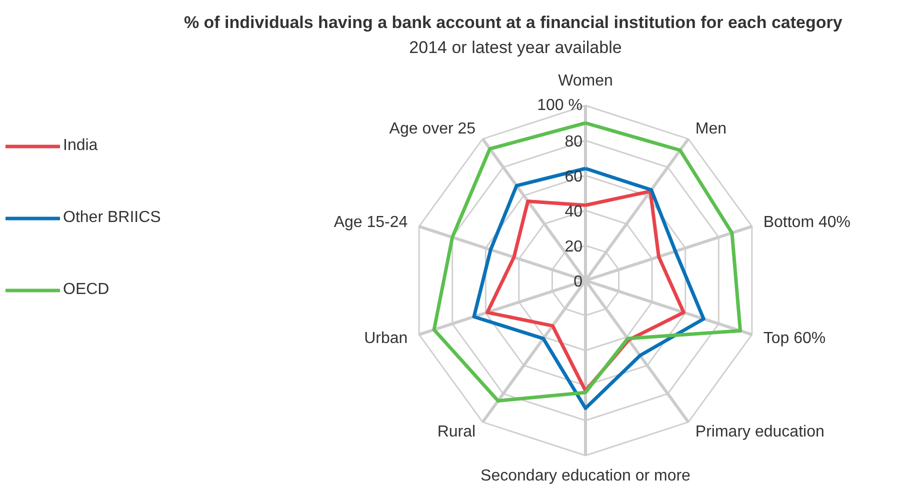 The image size is (900, 485). What do you see at coordinates (456, 431) in the screenshot?
I see `spoke-label: Rural` at bounding box center [456, 431].